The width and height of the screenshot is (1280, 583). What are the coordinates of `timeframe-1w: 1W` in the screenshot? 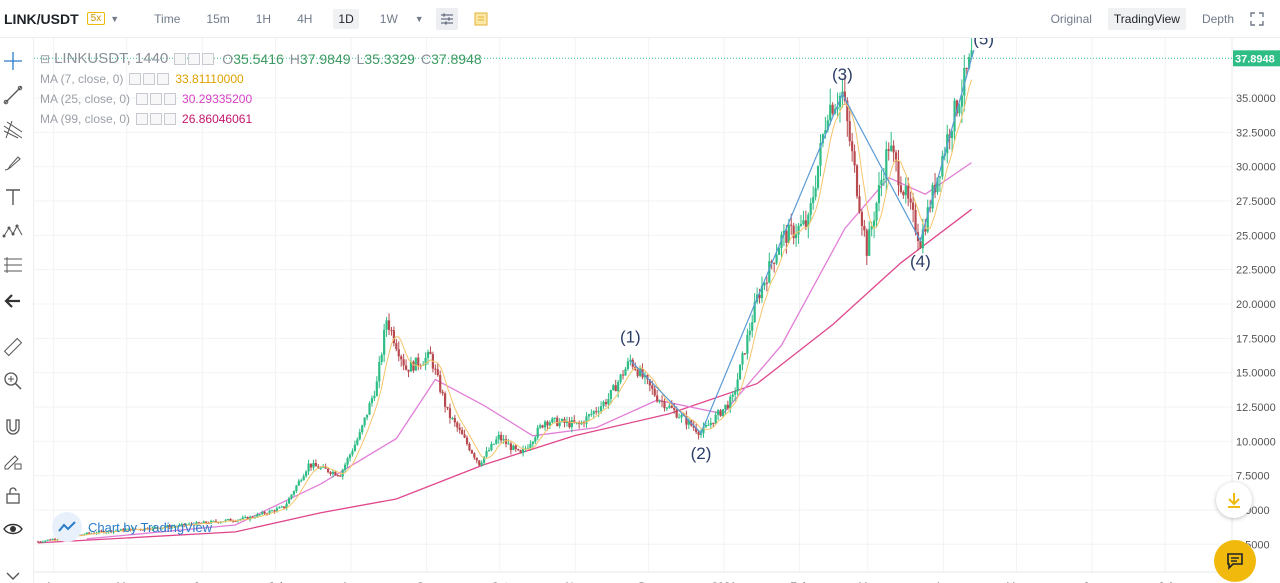 It's located at (388, 18).